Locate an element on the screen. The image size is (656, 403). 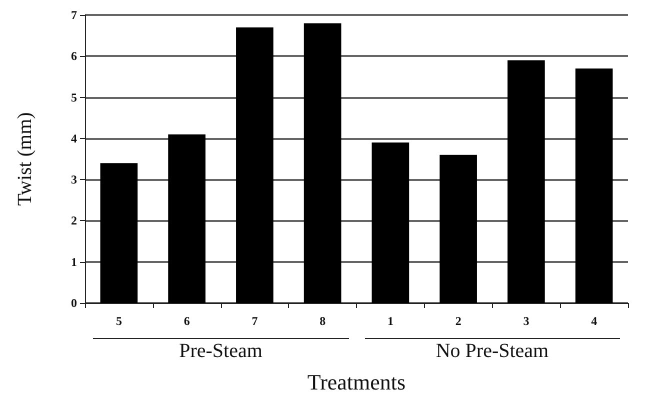
text: No Pre-Steam is located at coordinates (492, 351).